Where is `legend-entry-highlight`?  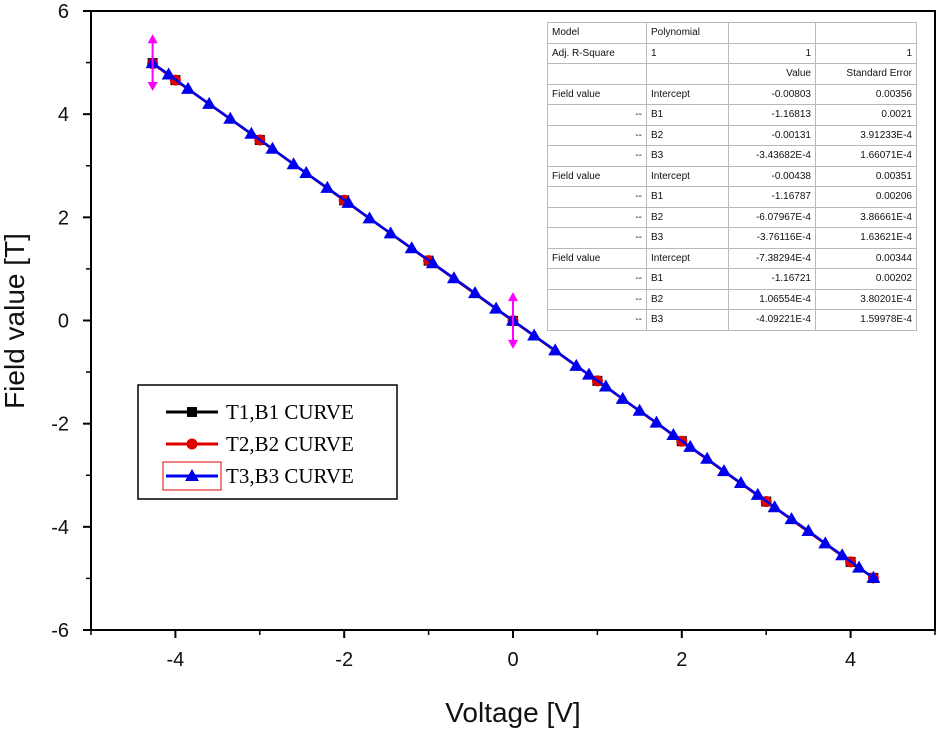
legend-entry-highlight is located at coordinates (192, 476).